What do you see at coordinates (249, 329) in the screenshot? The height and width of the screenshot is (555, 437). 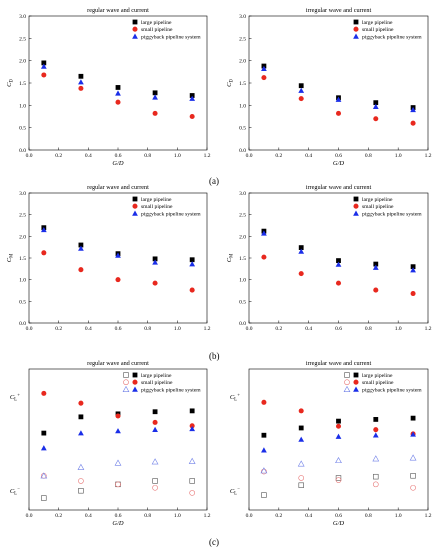 I see `x-tick-label: 0.0` at bounding box center [249, 329].